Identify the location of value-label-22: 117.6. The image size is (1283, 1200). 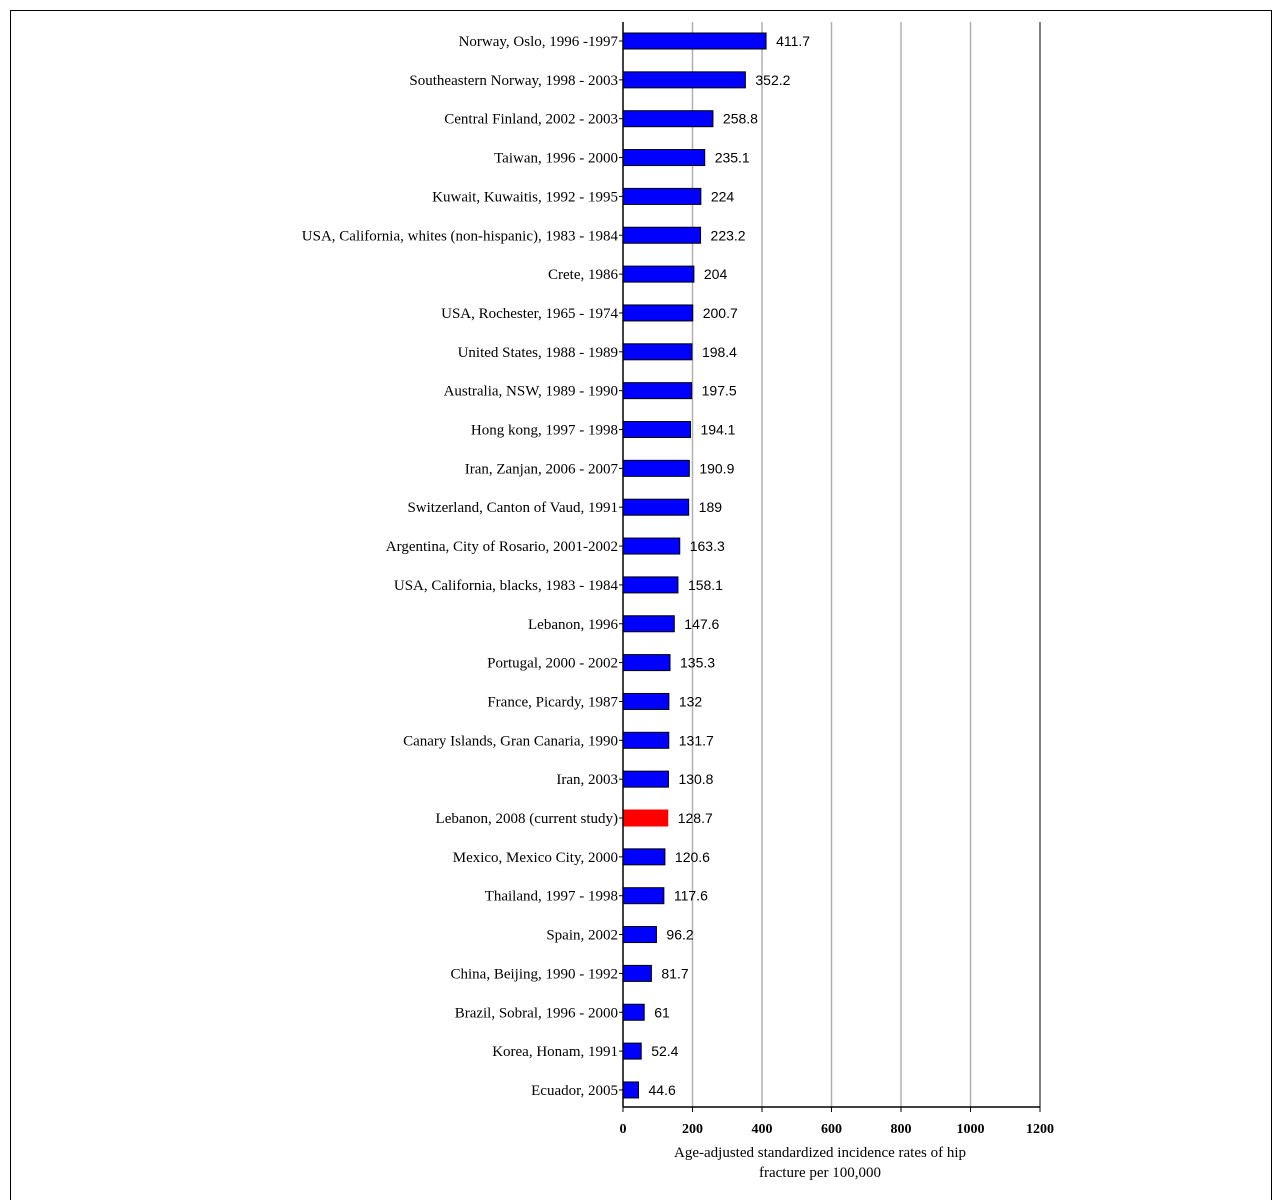
(691, 896).